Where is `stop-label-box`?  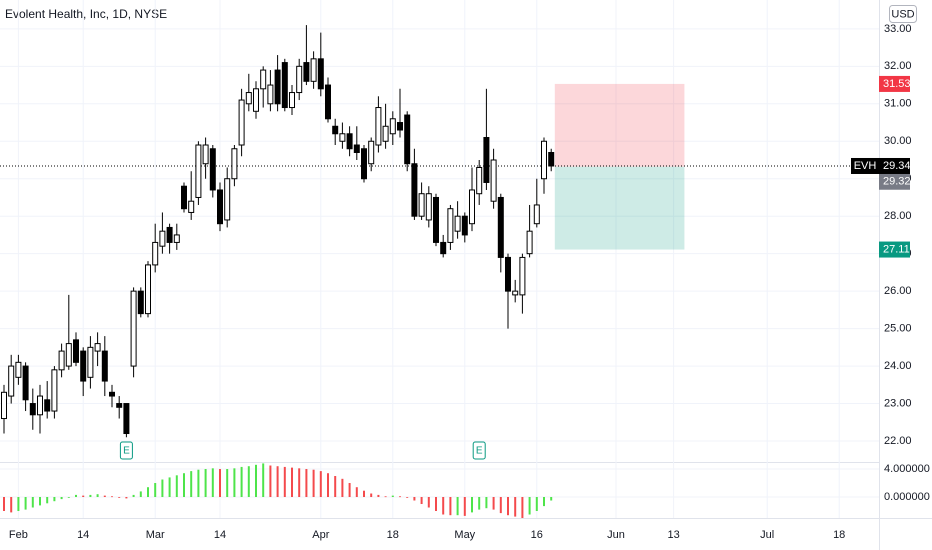
stop-label-box is located at coordinates (894, 83).